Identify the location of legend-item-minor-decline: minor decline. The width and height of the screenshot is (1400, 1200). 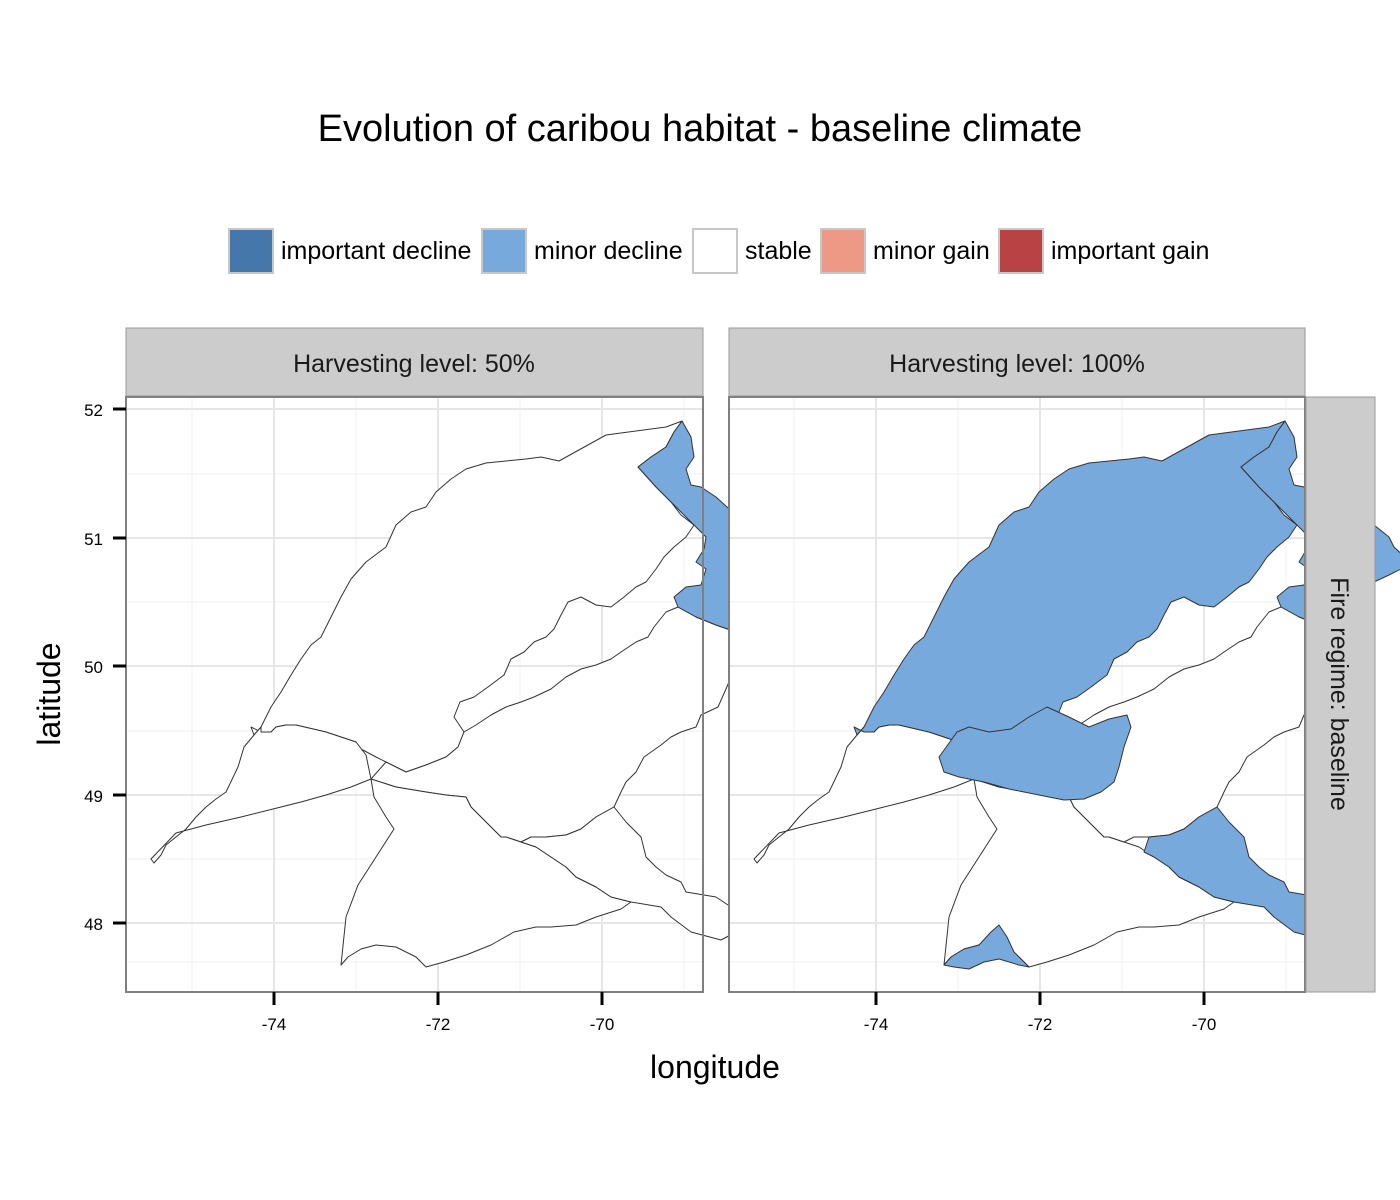
(582, 251).